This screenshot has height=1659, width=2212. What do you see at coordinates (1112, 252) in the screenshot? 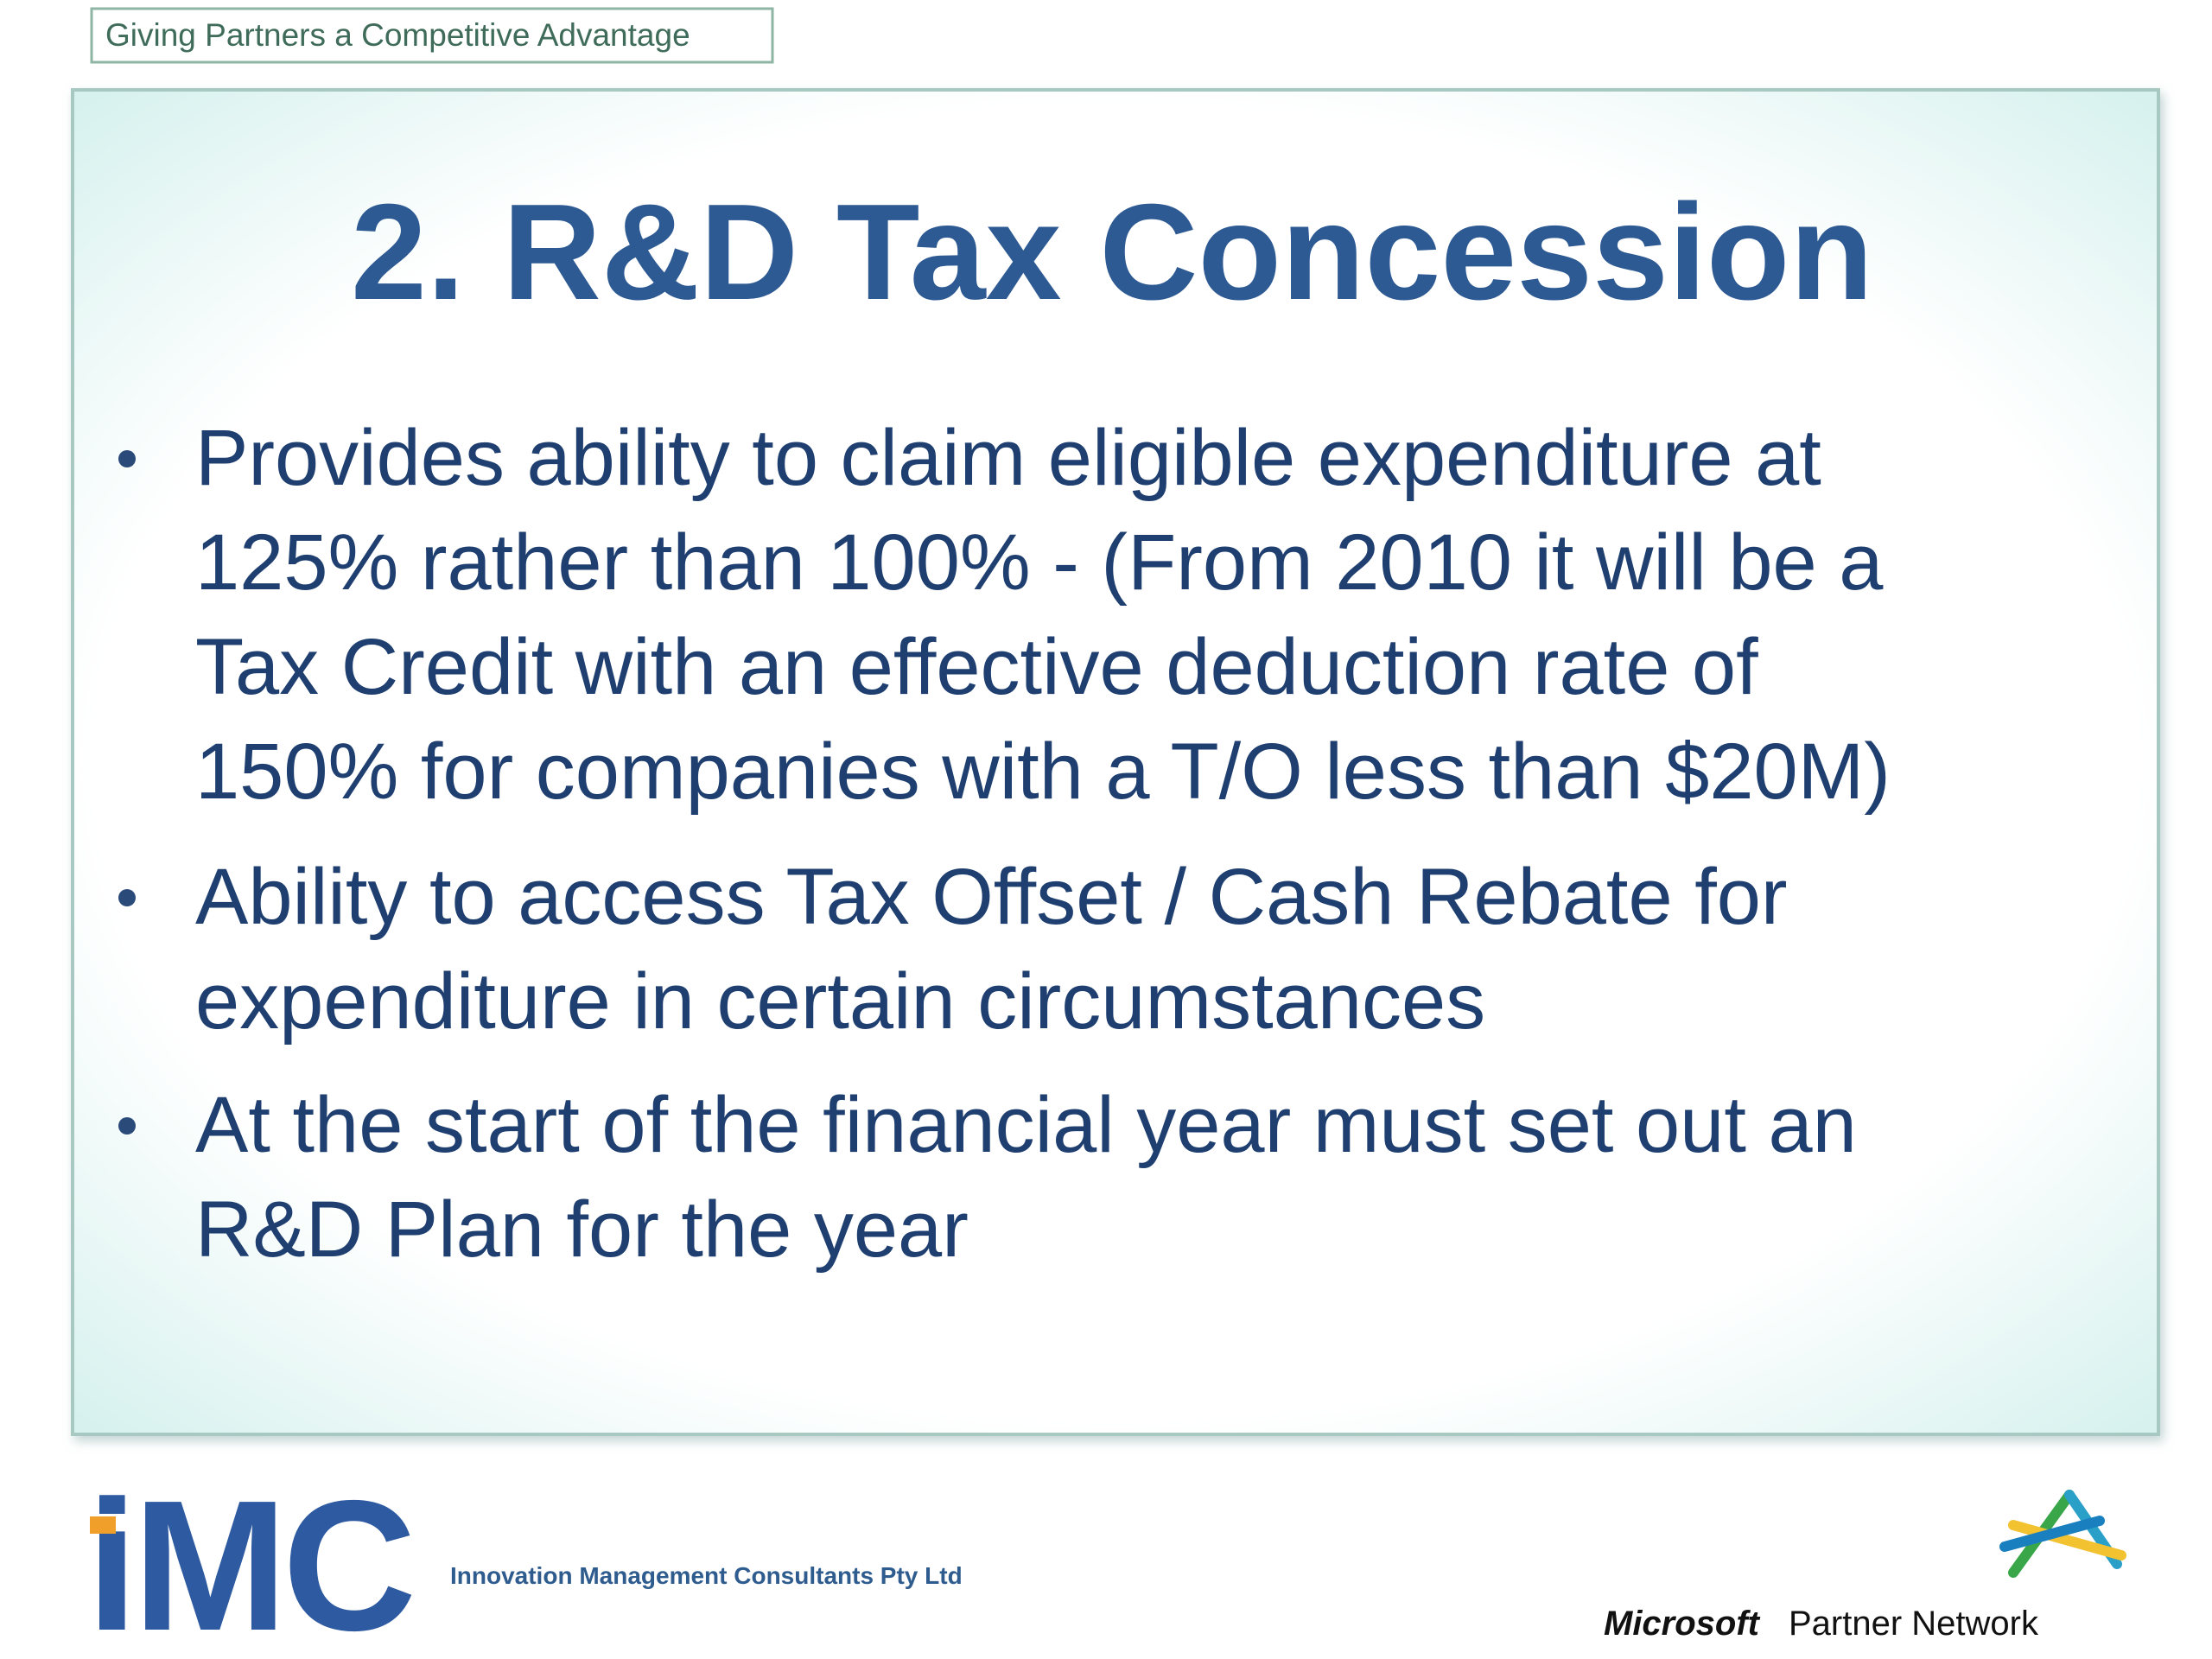
I see `slide-title: 2. R&D Tax Concession` at bounding box center [1112, 252].